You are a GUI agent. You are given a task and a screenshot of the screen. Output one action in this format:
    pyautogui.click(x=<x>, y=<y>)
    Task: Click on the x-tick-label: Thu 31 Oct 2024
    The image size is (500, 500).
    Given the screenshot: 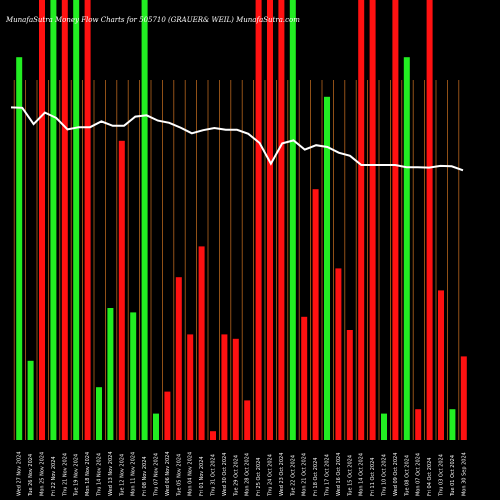 What is the action you would take?
    pyautogui.click(x=214, y=475)
    